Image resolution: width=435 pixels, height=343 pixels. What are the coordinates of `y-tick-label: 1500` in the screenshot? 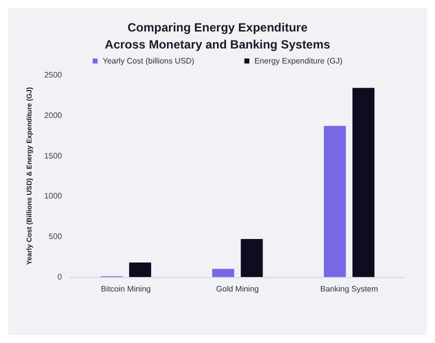 It's located at (53, 155).